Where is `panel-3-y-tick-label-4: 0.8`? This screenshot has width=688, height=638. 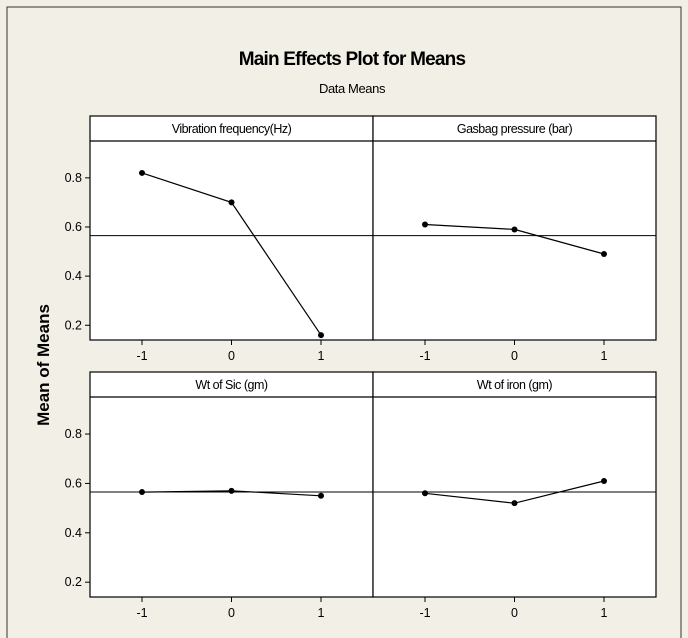
panel-3-y-tick-label-4: 0.8 is located at coordinates (73, 434).